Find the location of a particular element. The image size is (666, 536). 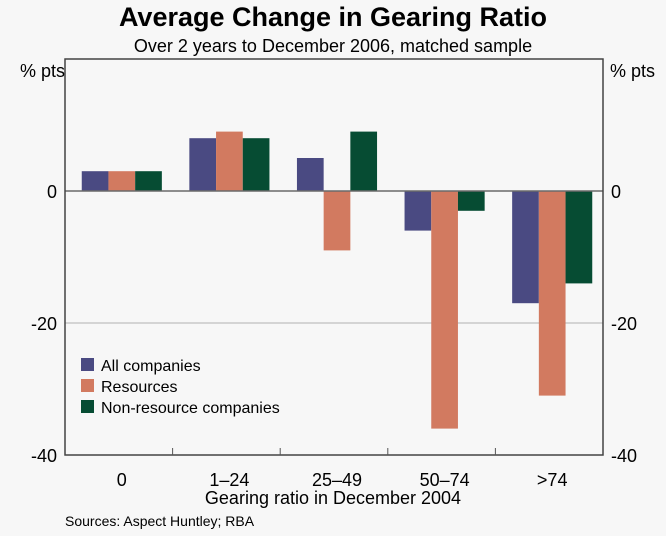

left-axis-unit: % pts is located at coordinates (43, 71).